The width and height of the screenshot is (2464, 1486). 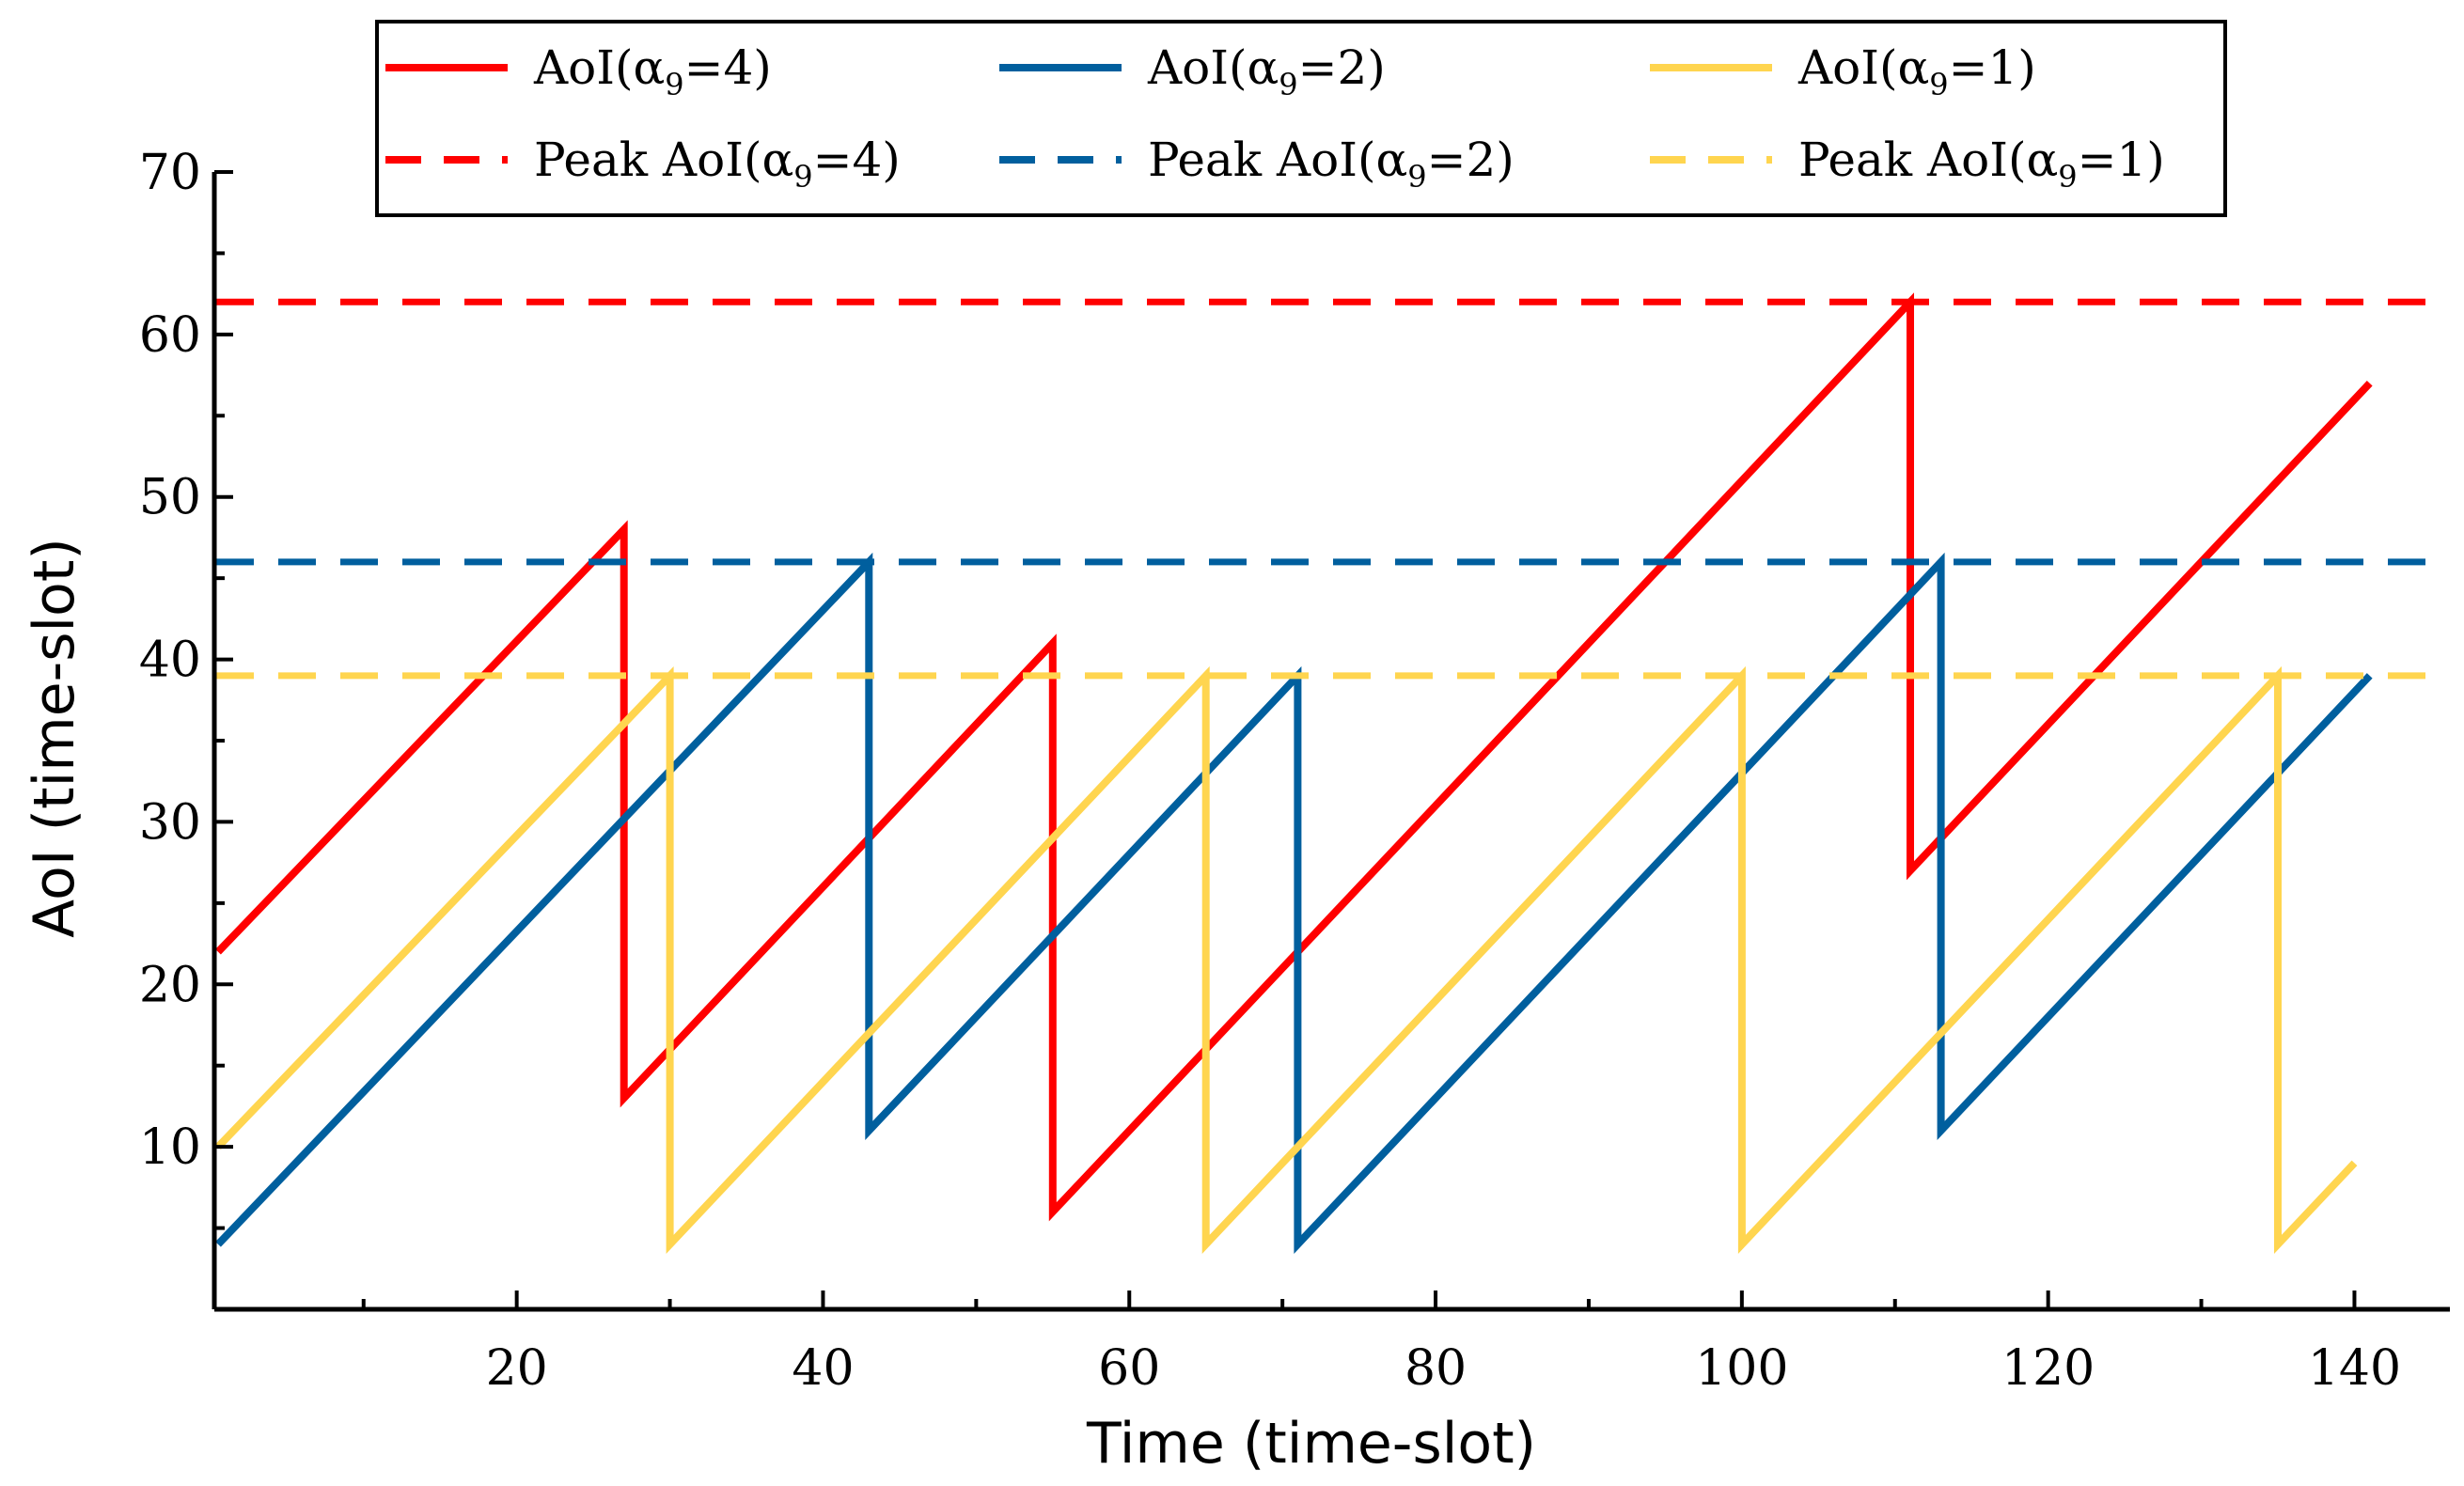 I want to click on legend-box, so click(x=1301, y=118).